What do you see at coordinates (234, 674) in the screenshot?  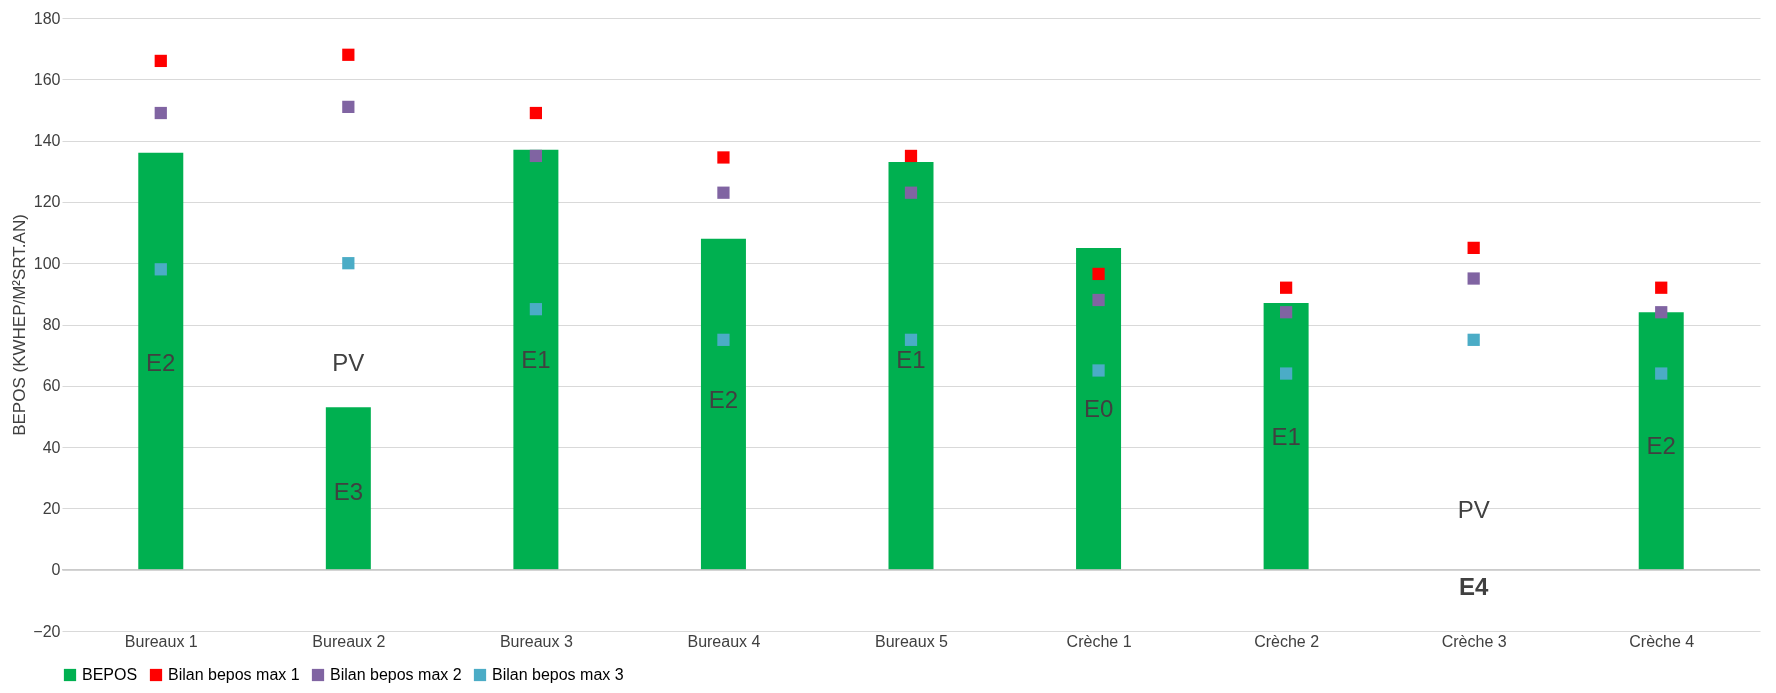 I see `legend-label: Bilan bepos max 1` at bounding box center [234, 674].